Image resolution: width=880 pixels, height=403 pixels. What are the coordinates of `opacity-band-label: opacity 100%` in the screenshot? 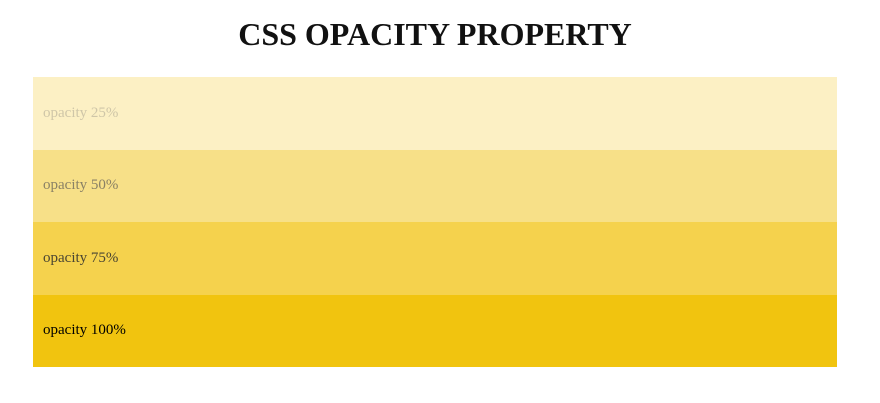 It's located at (84, 330).